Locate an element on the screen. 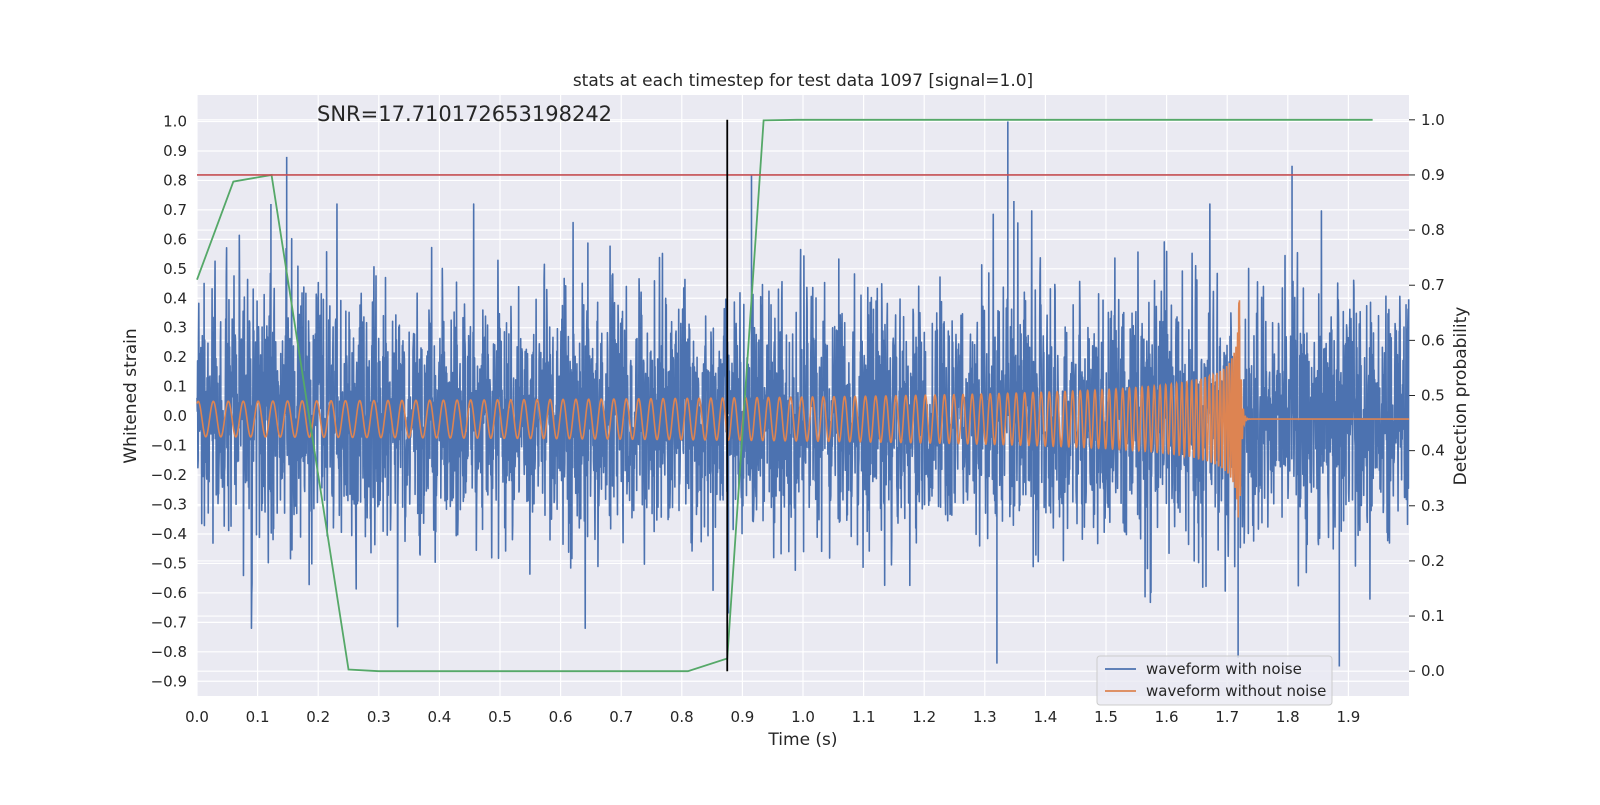 The width and height of the screenshot is (1600, 805). y-tick-label: 0.4 is located at coordinates (175, 298).